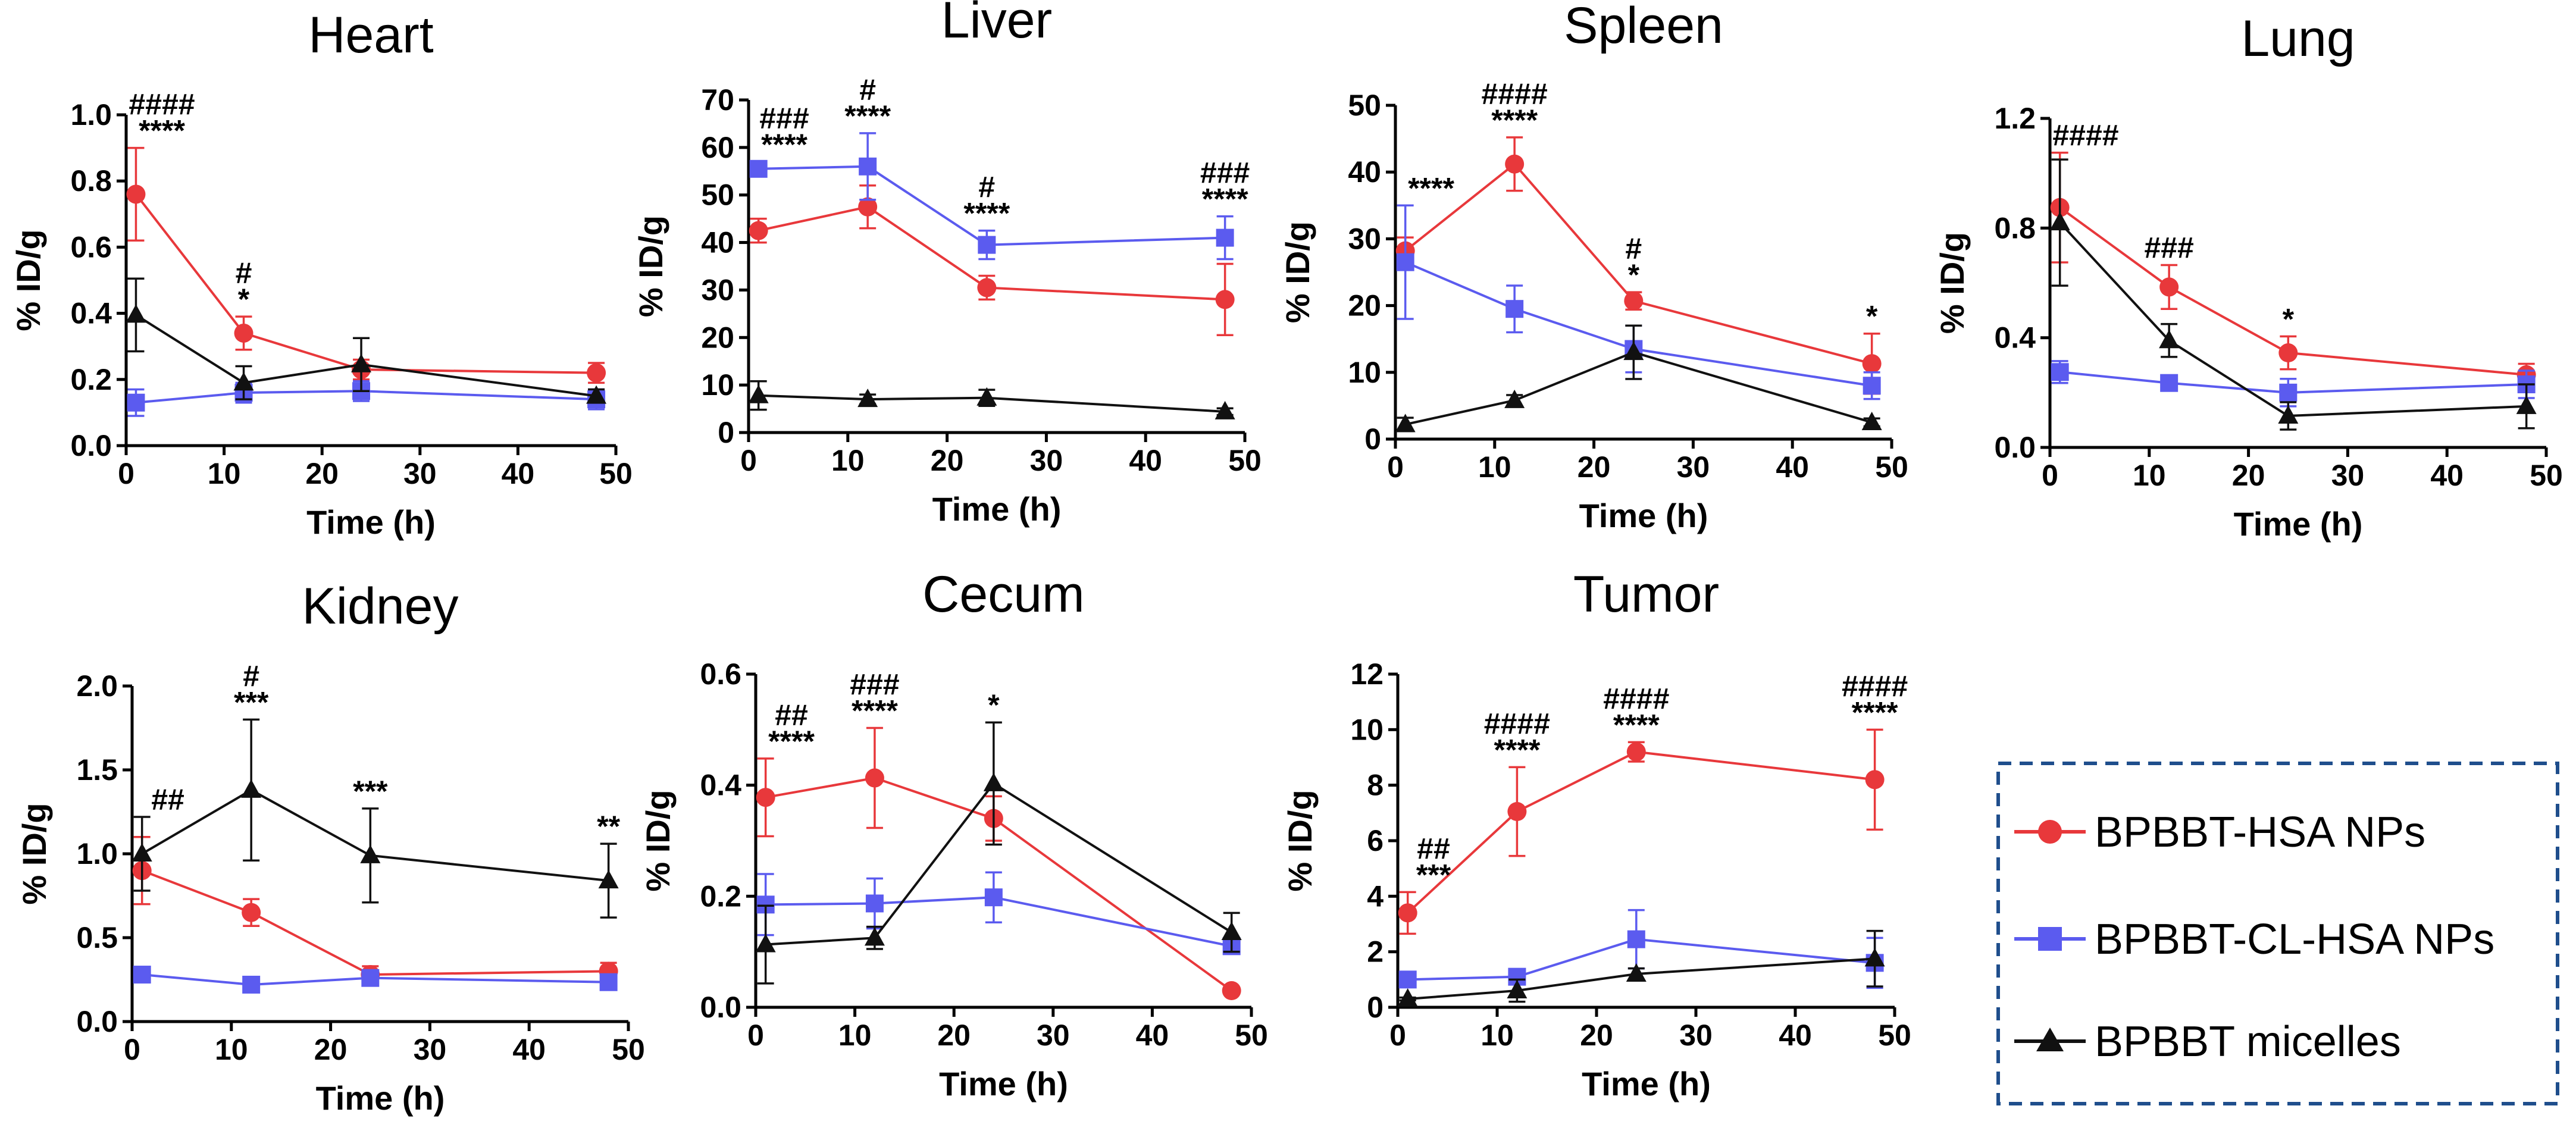 The height and width of the screenshot is (1137, 2576). I want to click on legend-label-cl-hsa-nps: BPBBT-CL-HSA NPs, so click(2294, 939).